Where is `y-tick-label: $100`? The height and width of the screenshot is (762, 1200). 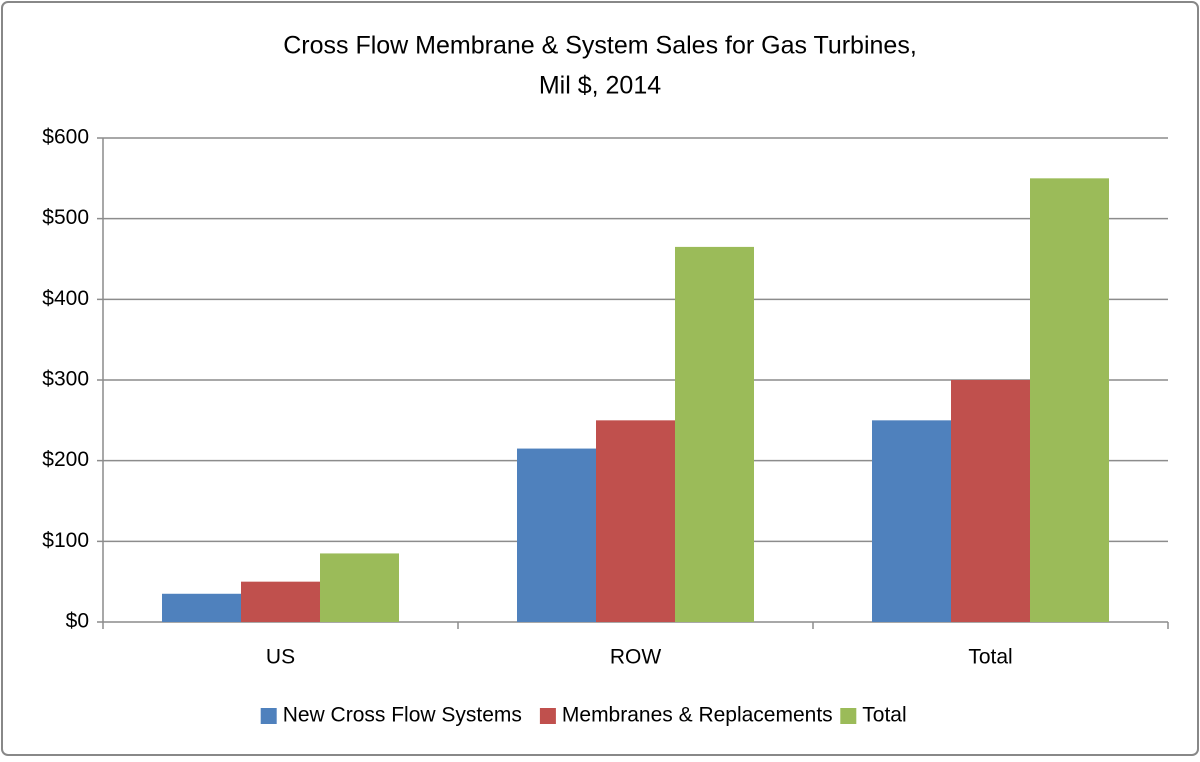
y-tick-label: $100 is located at coordinates (65, 540).